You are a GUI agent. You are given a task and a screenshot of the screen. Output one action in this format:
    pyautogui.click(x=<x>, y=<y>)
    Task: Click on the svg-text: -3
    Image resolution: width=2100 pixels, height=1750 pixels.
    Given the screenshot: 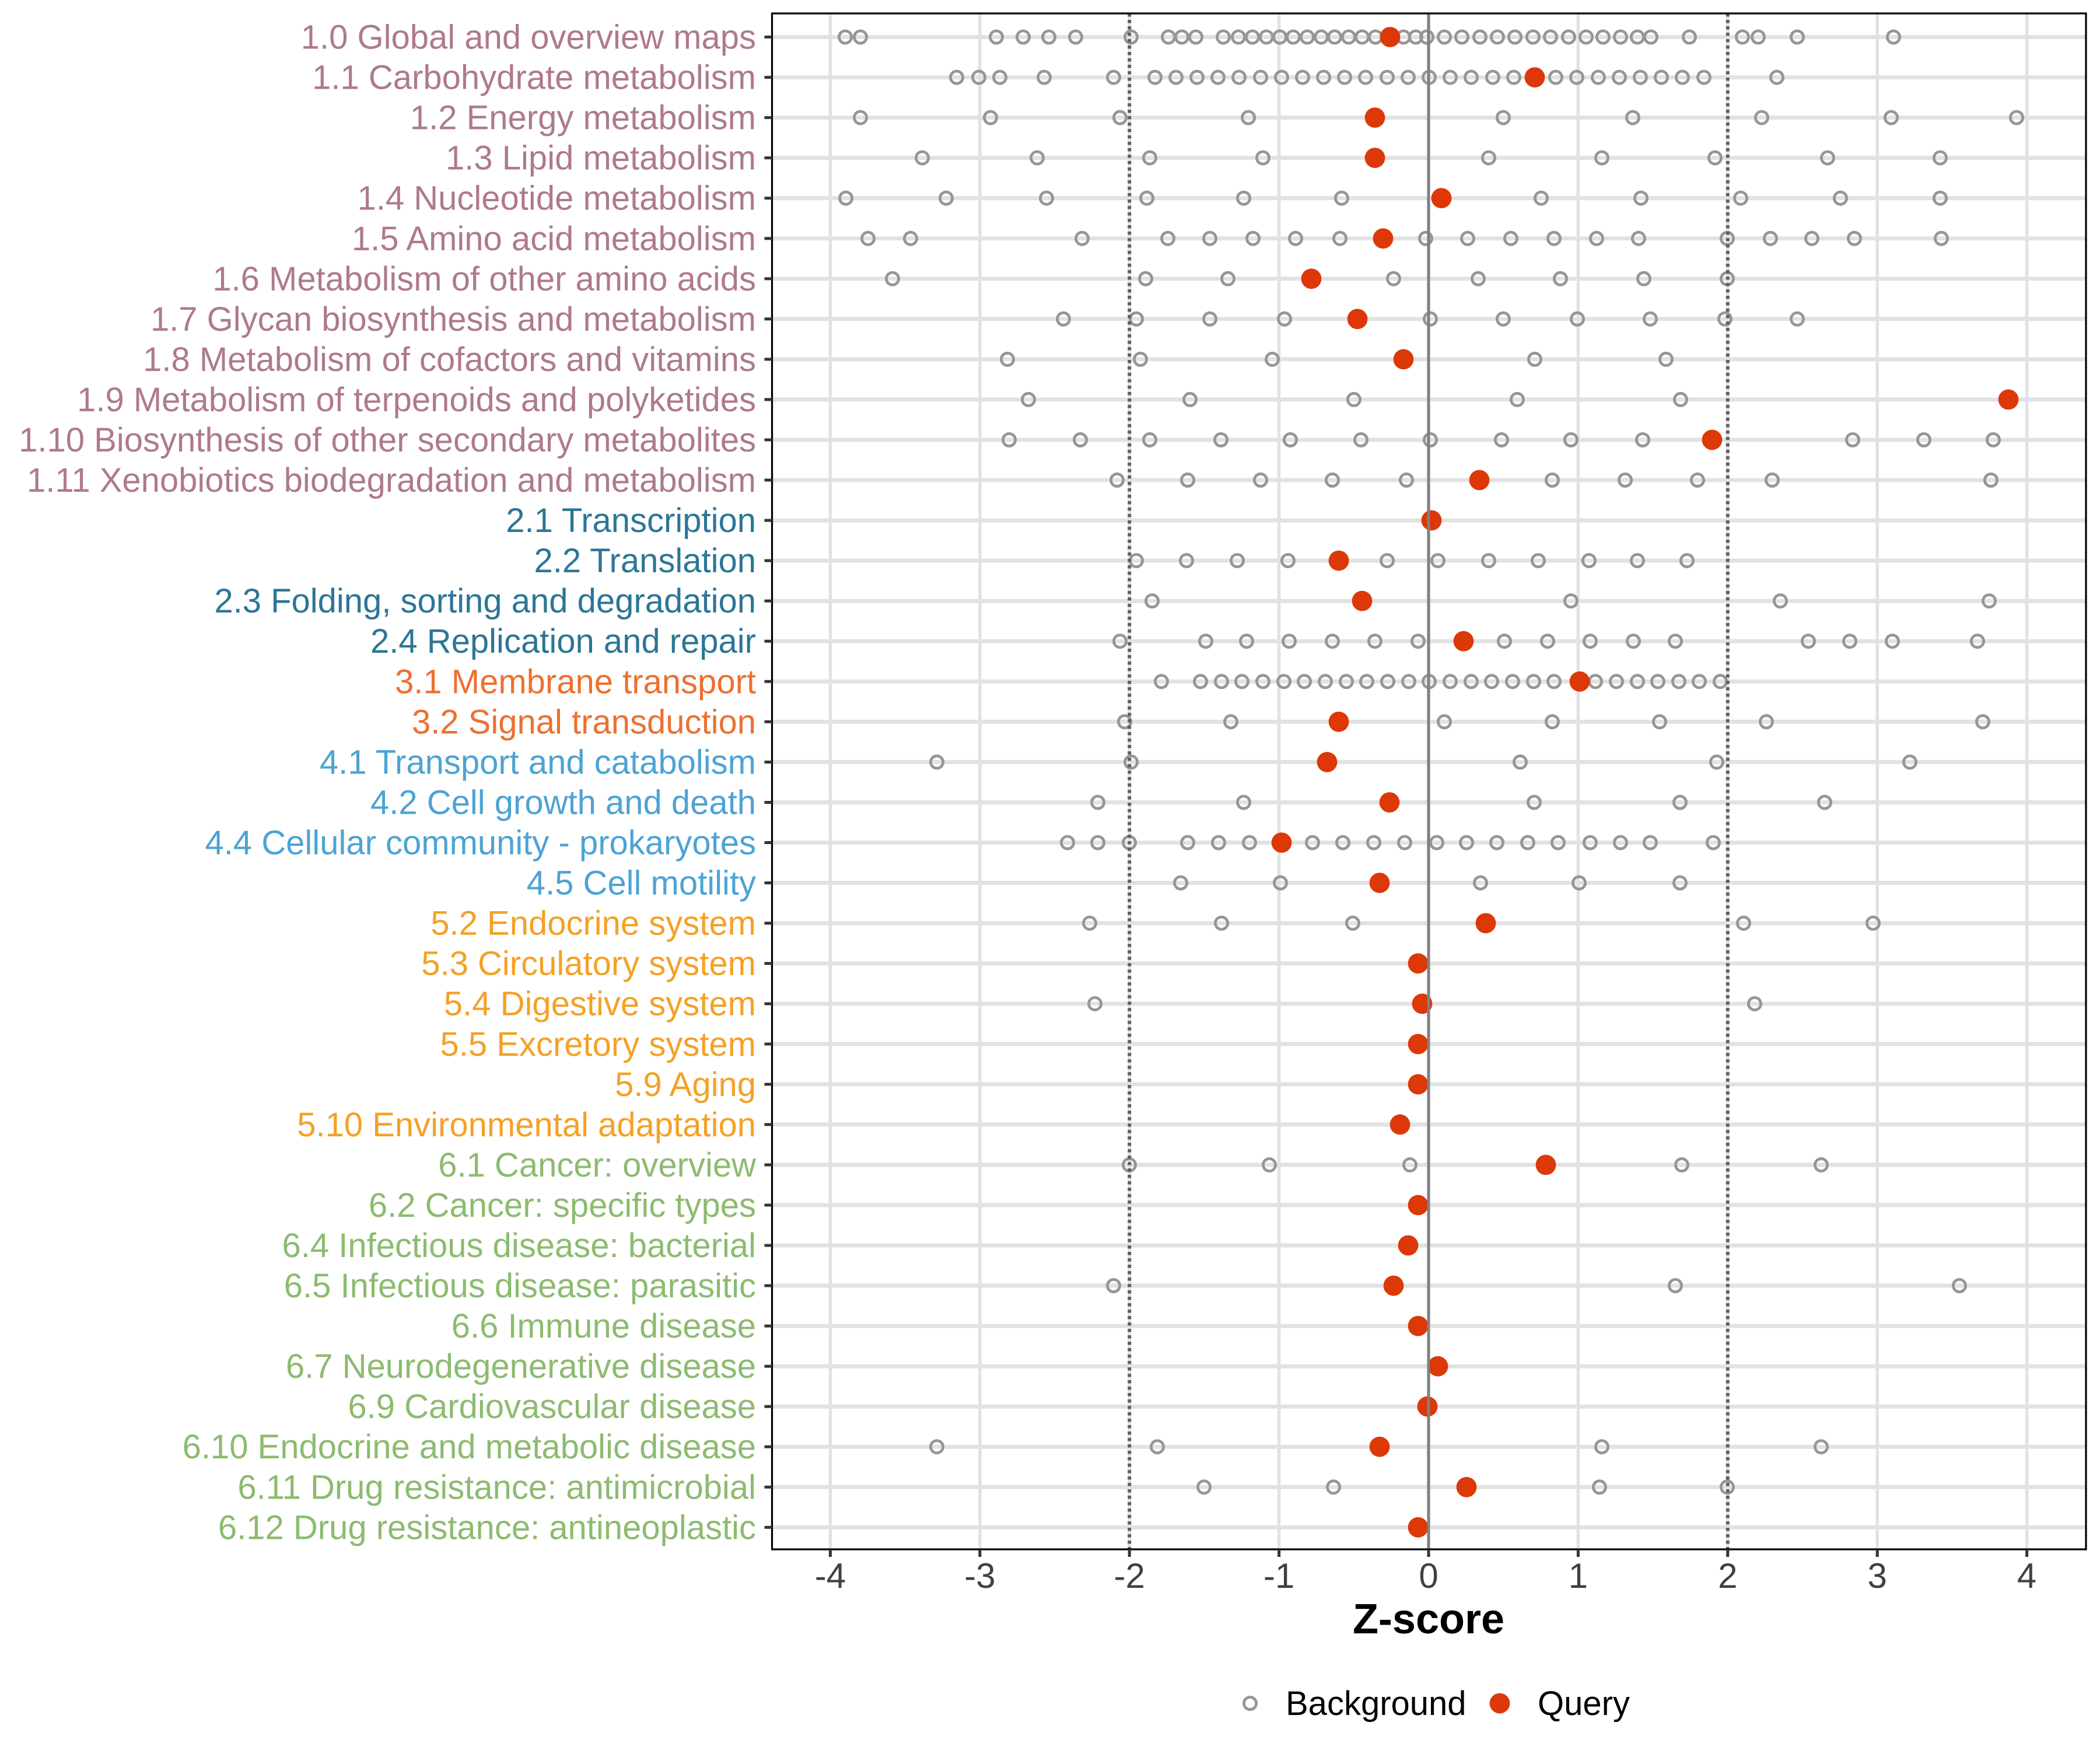 What is the action you would take?
    pyautogui.click(x=979, y=1575)
    